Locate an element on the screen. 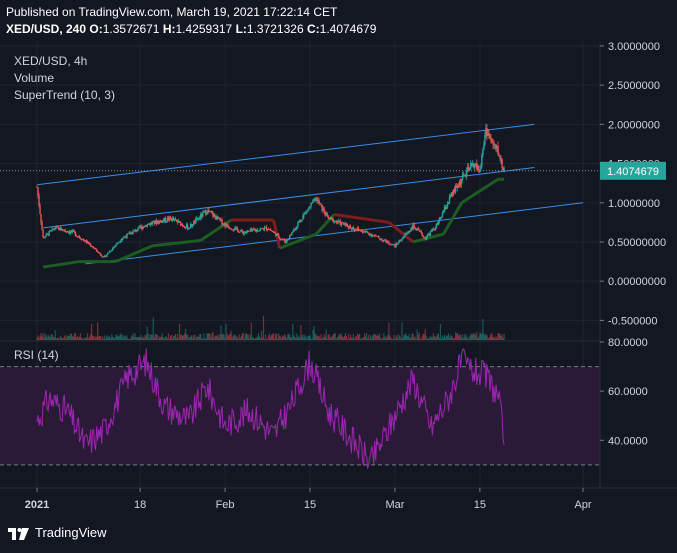 The width and height of the screenshot is (677, 553). volume-bars is located at coordinates (270, 327).